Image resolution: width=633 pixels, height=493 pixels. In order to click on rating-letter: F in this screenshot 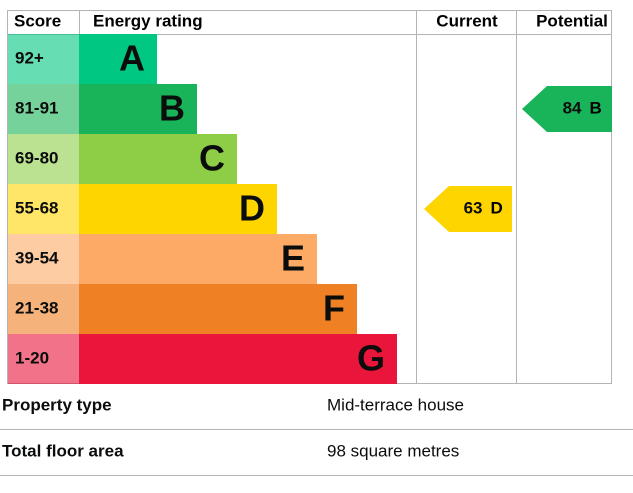, I will do `click(334, 308)`.